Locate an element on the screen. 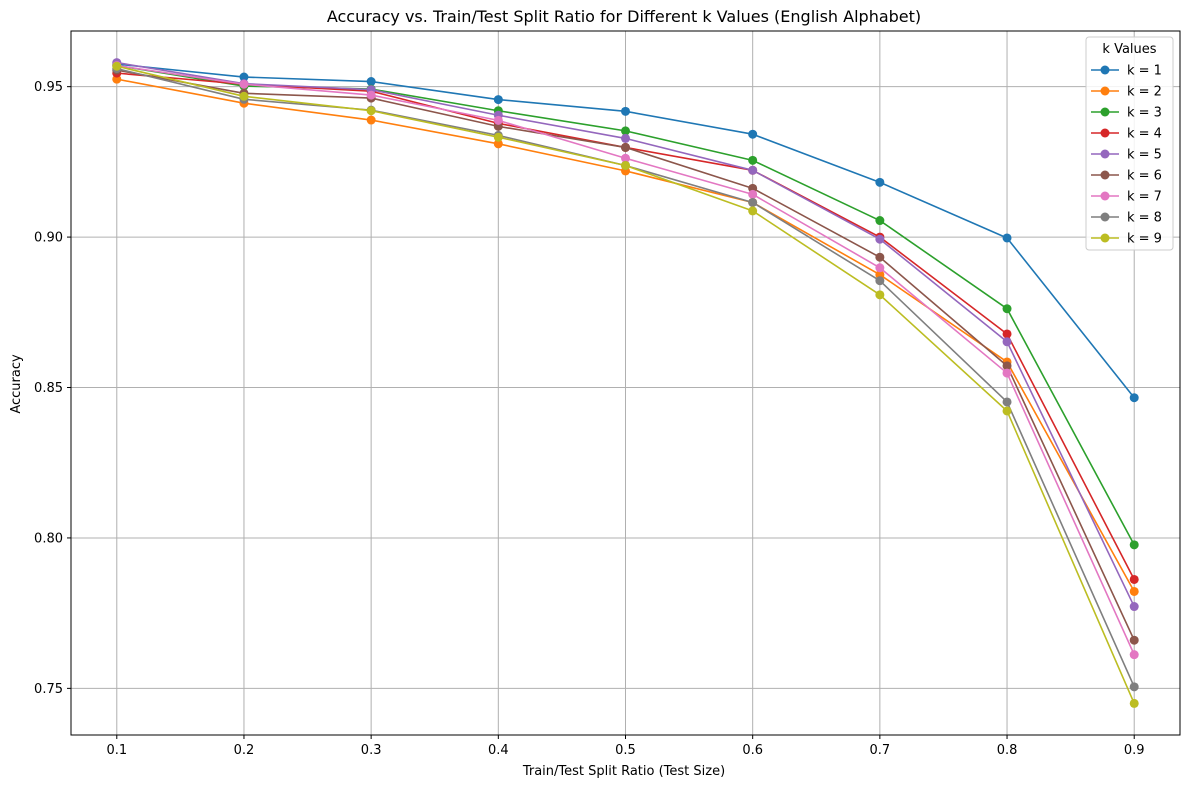  x-tick-label: 0.1 is located at coordinates (116, 750).